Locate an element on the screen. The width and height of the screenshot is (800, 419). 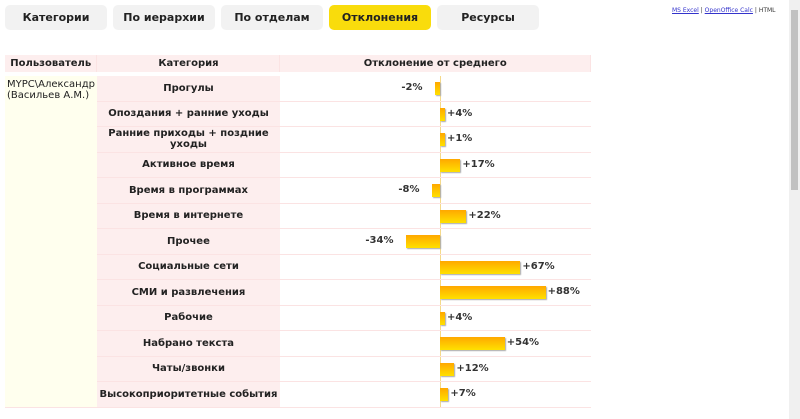
tab-1: По иерархии is located at coordinates (164, 17).